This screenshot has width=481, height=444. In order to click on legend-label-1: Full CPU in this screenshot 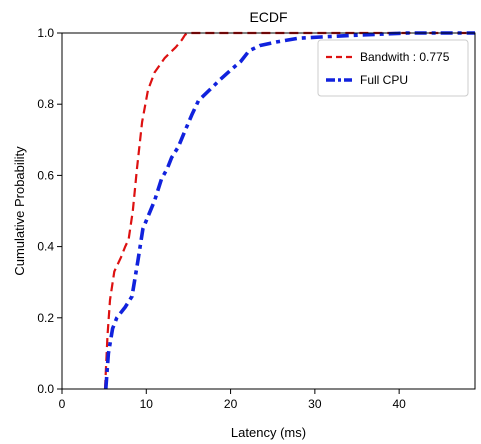, I will do `click(384, 80)`.